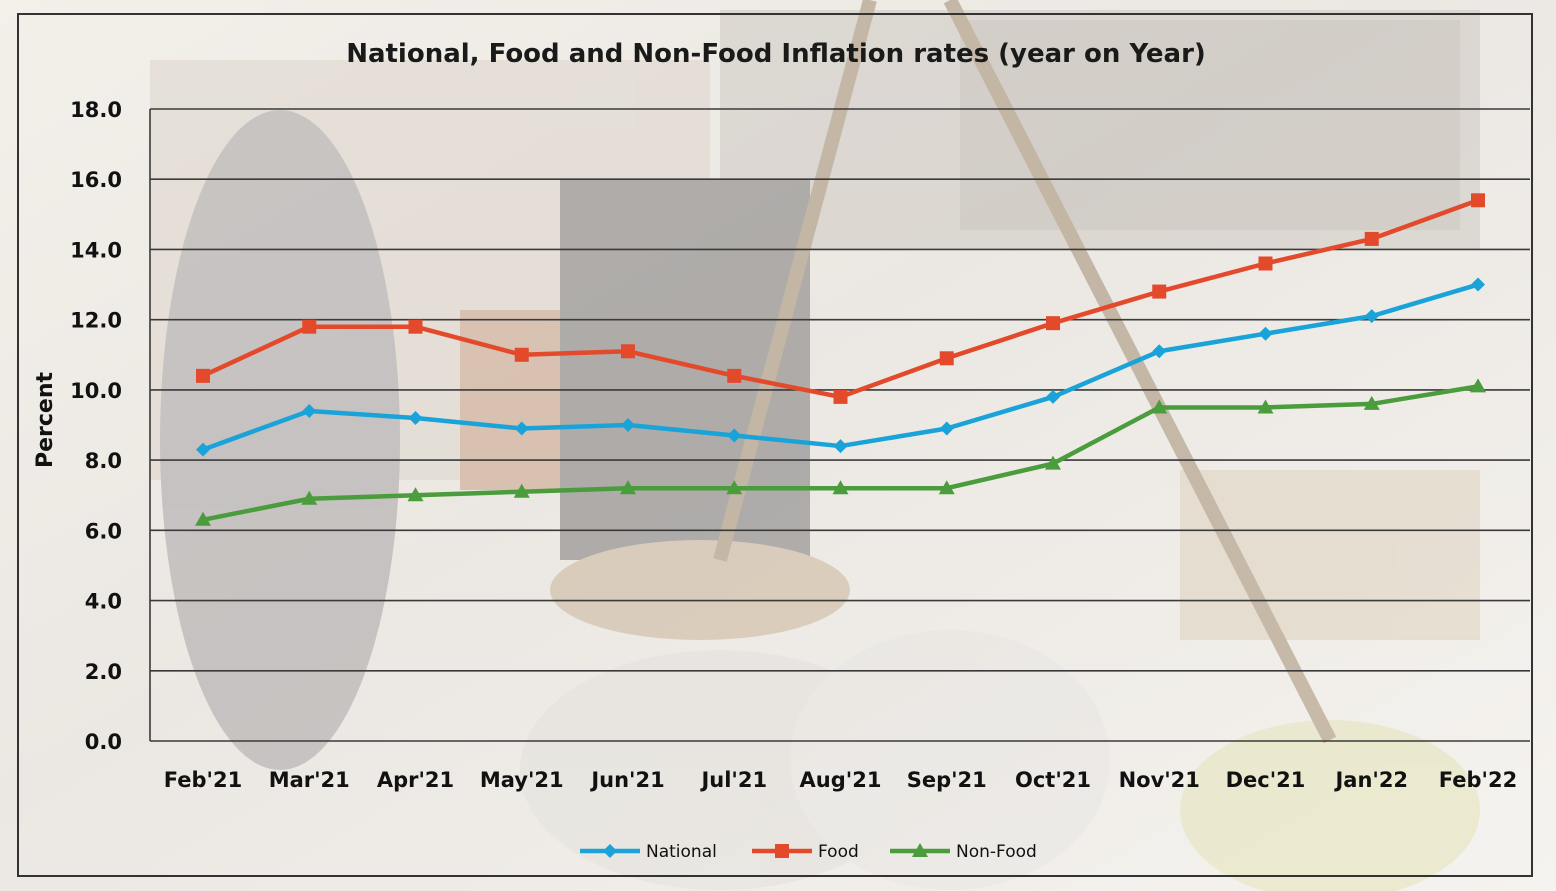  Describe the element at coordinates (103, 742) in the screenshot. I see `y-tick-label: 0.0` at that location.